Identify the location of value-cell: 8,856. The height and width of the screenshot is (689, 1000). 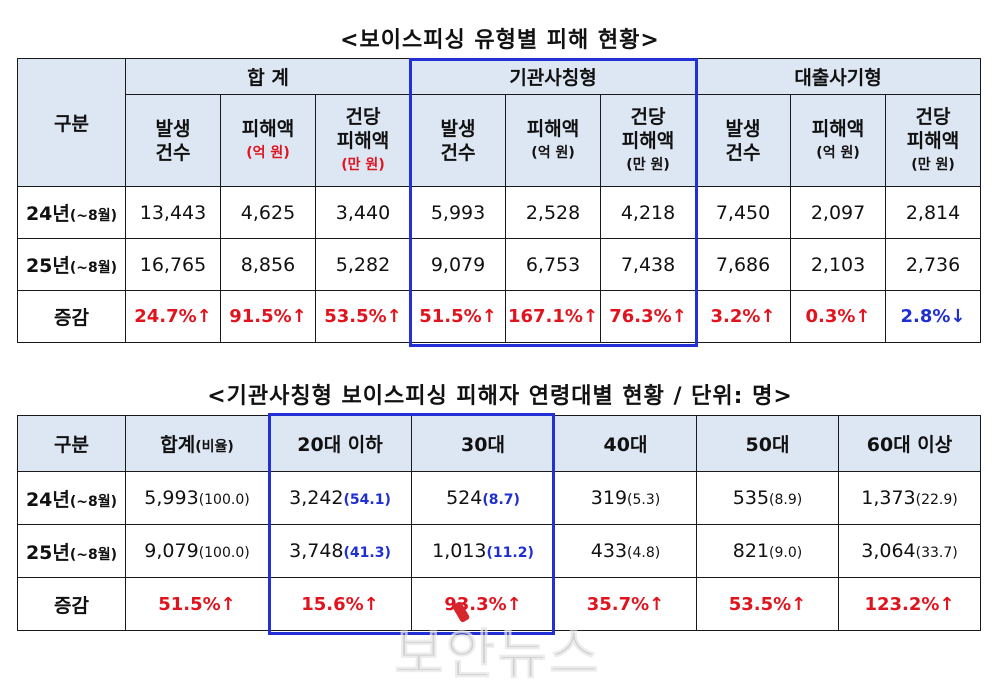
(268, 264).